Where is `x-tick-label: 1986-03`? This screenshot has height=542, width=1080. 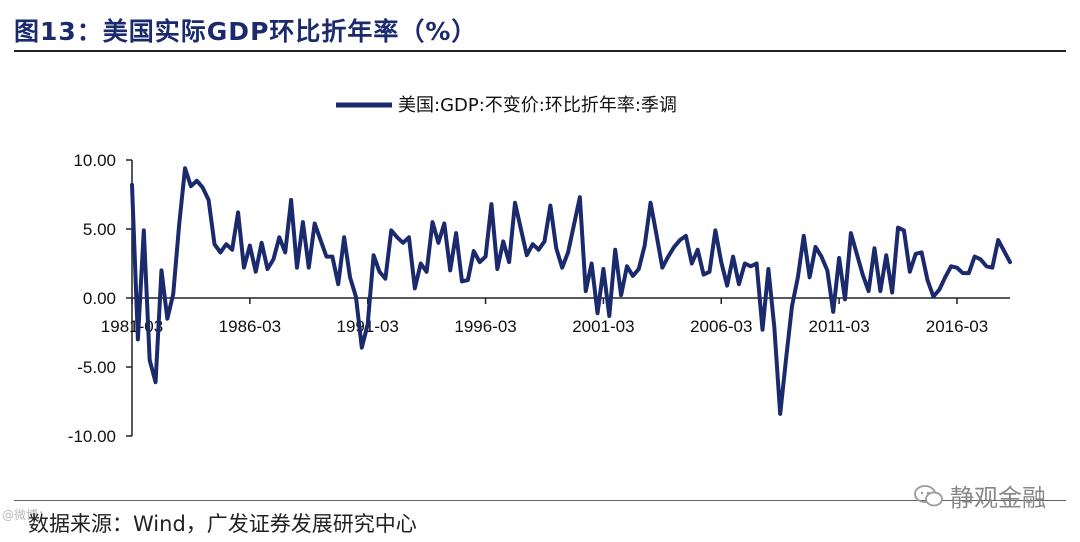 x-tick-label: 1986-03 is located at coordinates (250, 326).